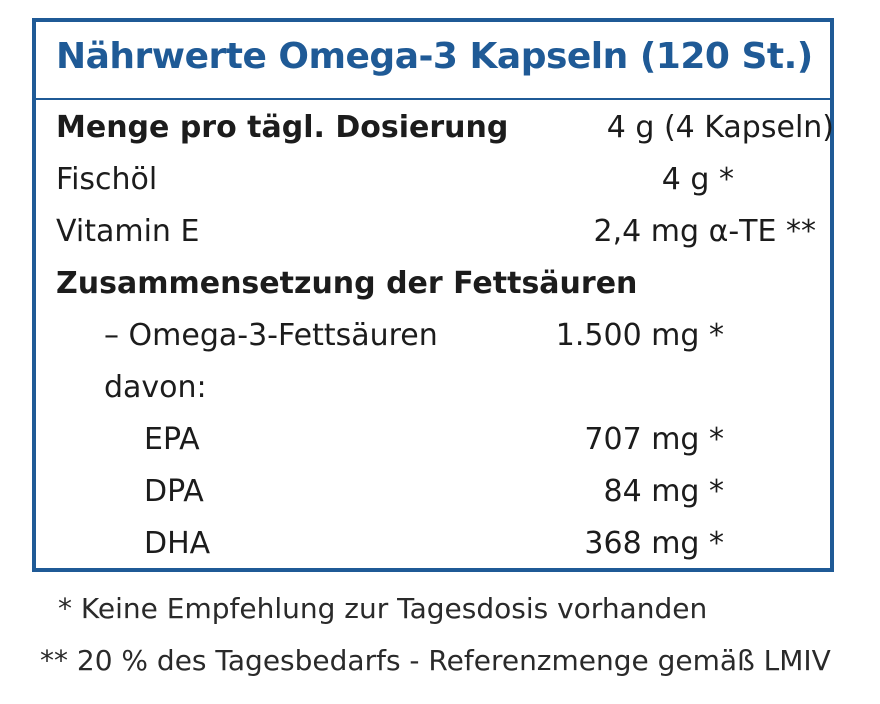  I want to click on row-dpa-label: DPA, so click(174, 491).